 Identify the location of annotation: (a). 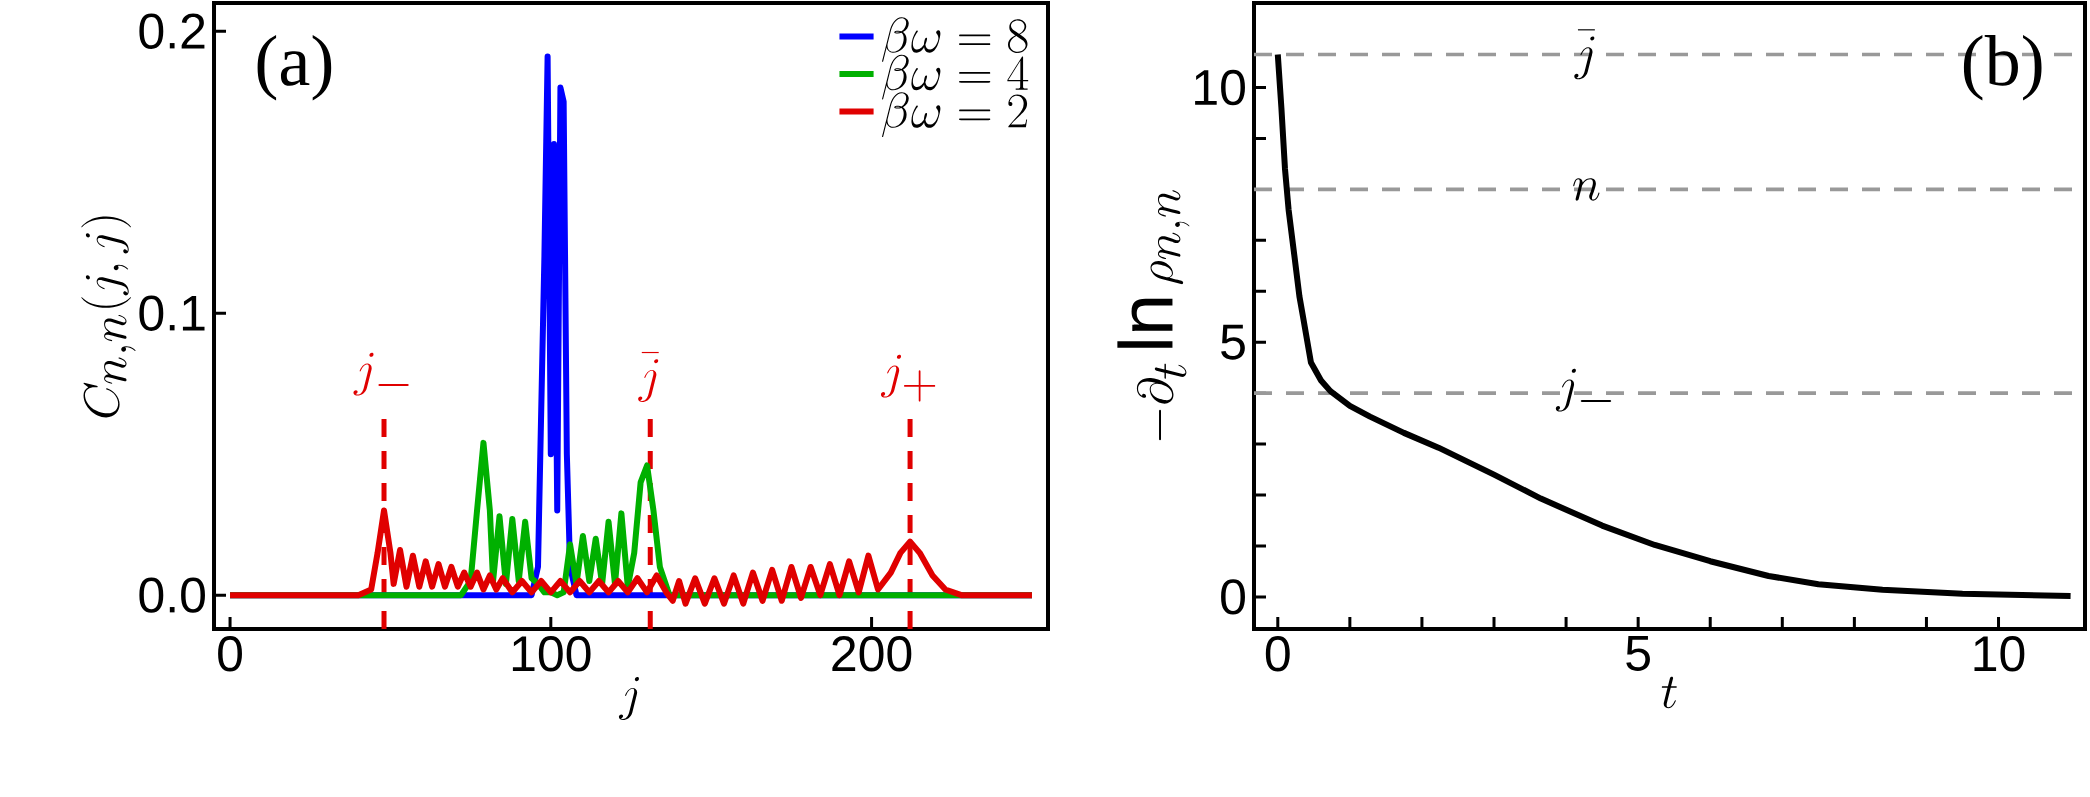
(294, 68).